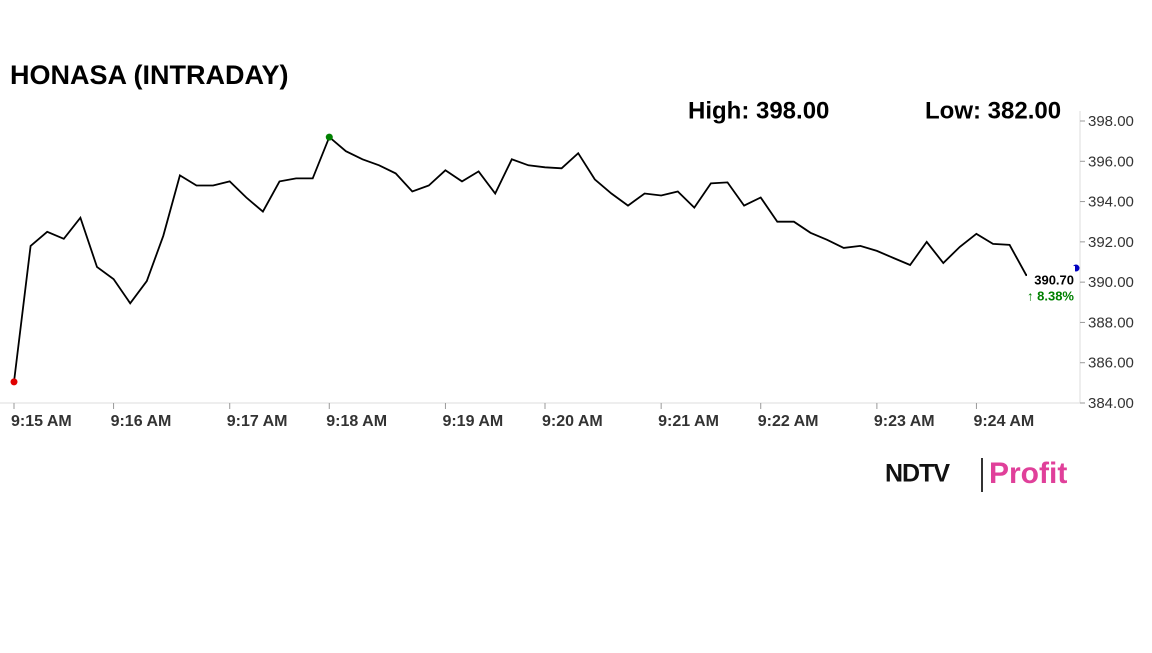 The height and width of the screenshot is (653, 1152). Describe the element at coordinates (1111, 121) in the screenshot. I see `y-tick-label: 398.00` at that location.